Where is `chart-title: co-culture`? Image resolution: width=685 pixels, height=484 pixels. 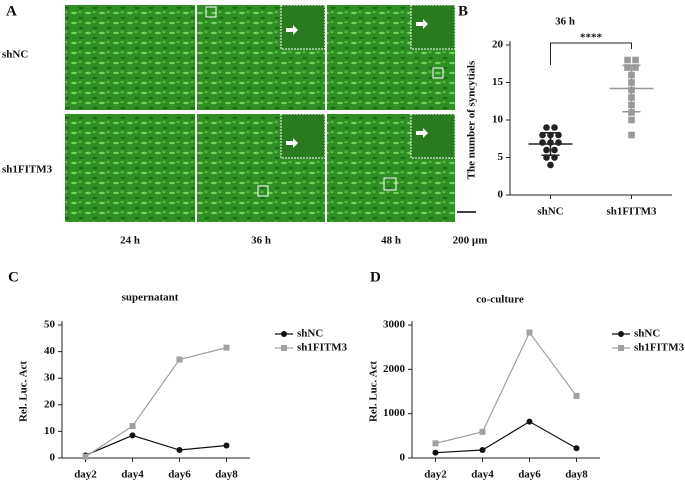 chart-title: co-culture is located at coordinates (500, 300).